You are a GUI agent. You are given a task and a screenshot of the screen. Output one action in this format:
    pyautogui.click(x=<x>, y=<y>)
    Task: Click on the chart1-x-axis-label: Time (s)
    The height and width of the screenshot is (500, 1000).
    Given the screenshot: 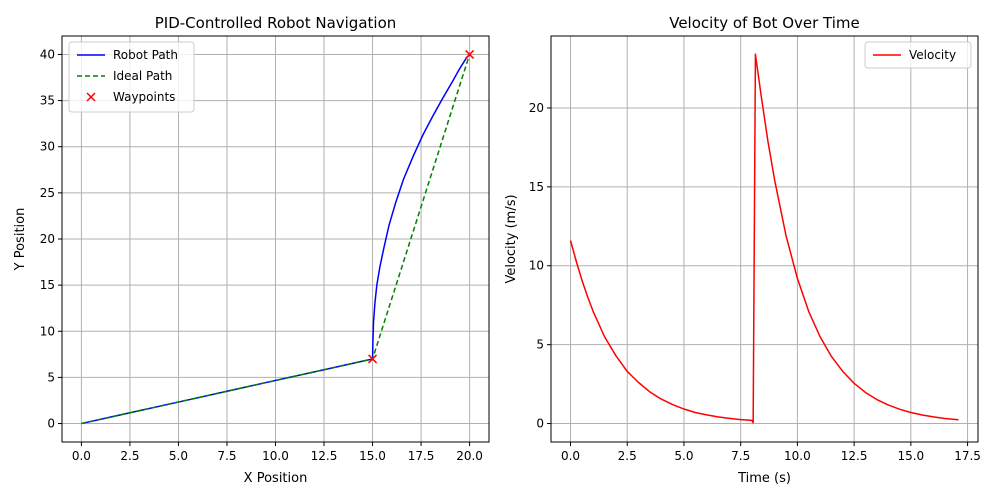 What is the action you would take?
    pyautogui.click(x=764, y=478)
    